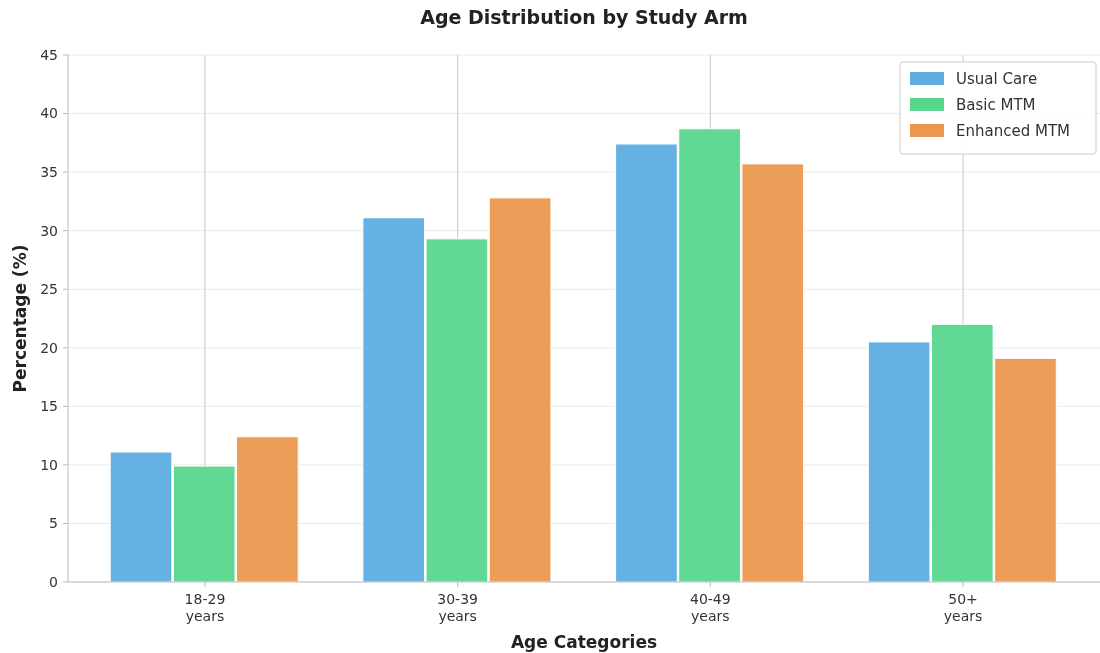  What do you see at coordinates (996, 105) in the screenshot?
I see `legend-label: Basic MTM` at bounding box center [996, 105].